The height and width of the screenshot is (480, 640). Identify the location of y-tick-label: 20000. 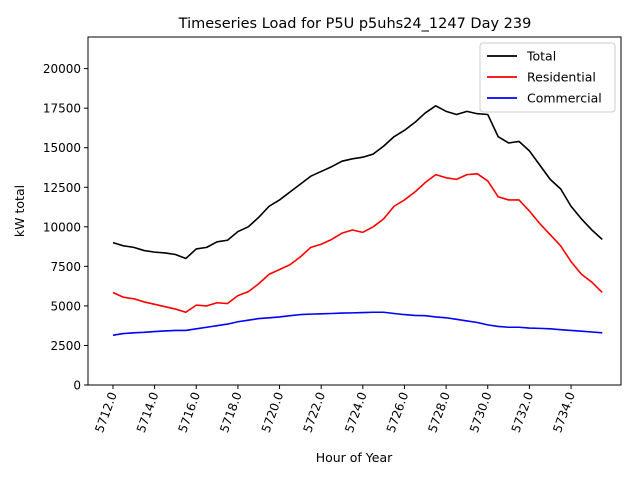
(62, 69).